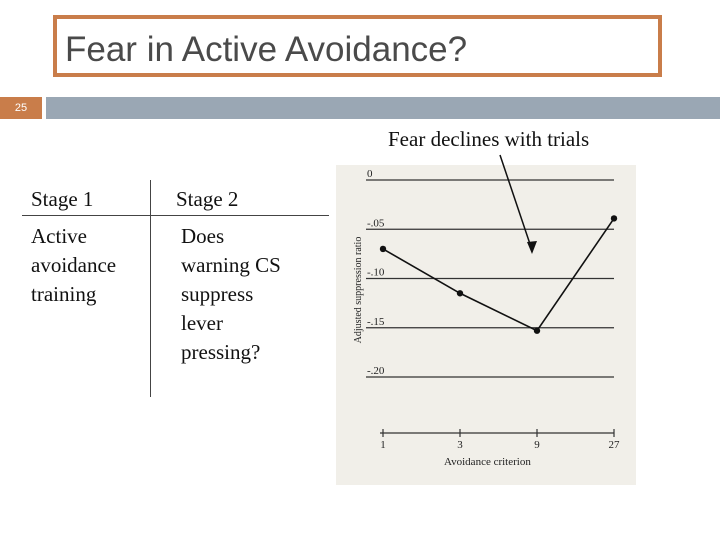 The width and height of the screenshot is (720, 540). I want to click on table-cell-stage1: Active avoidance training, so click(90, 265).